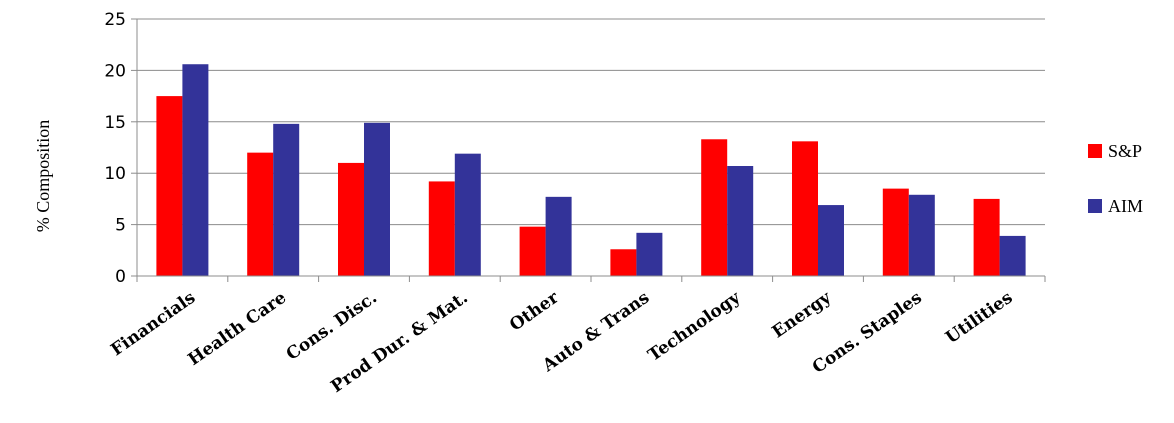  I want to click on legend: S&P AIM, so click(1115, 178).